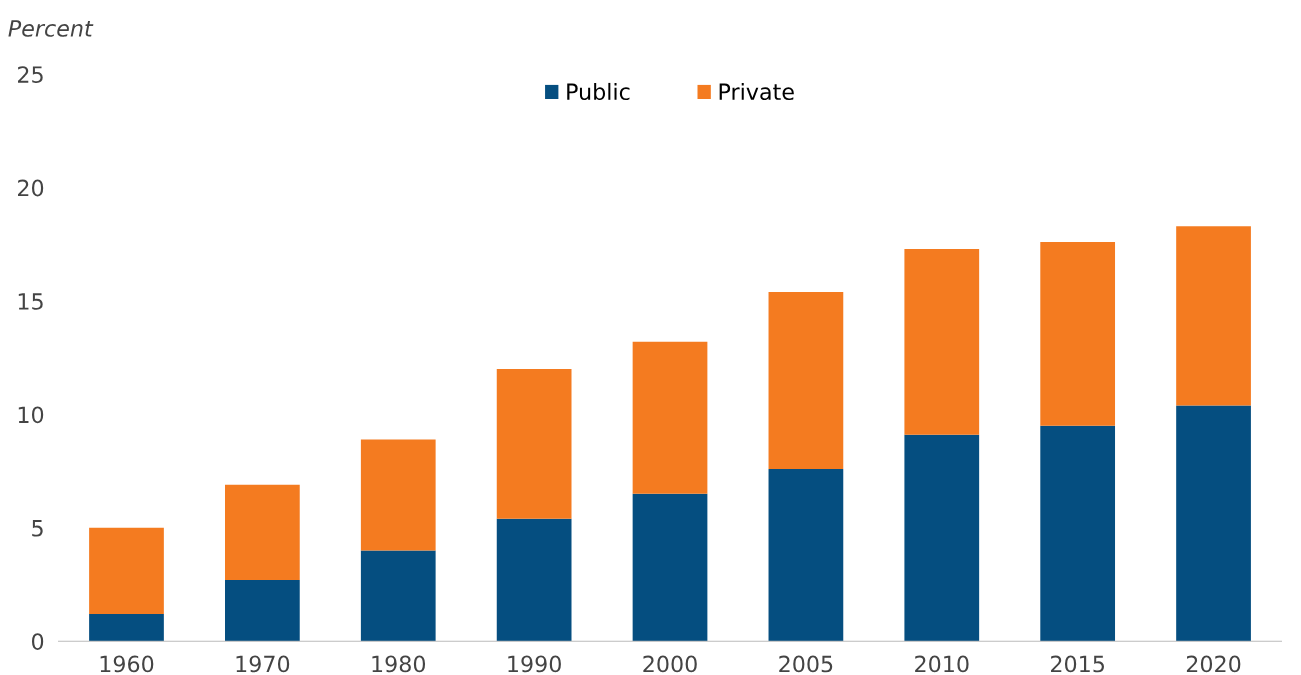 This screenshot has height=675, width=1301. Describe the element at coordinates (31, 188) in the screenshot. I see `y-tick-label: 20` at that location.